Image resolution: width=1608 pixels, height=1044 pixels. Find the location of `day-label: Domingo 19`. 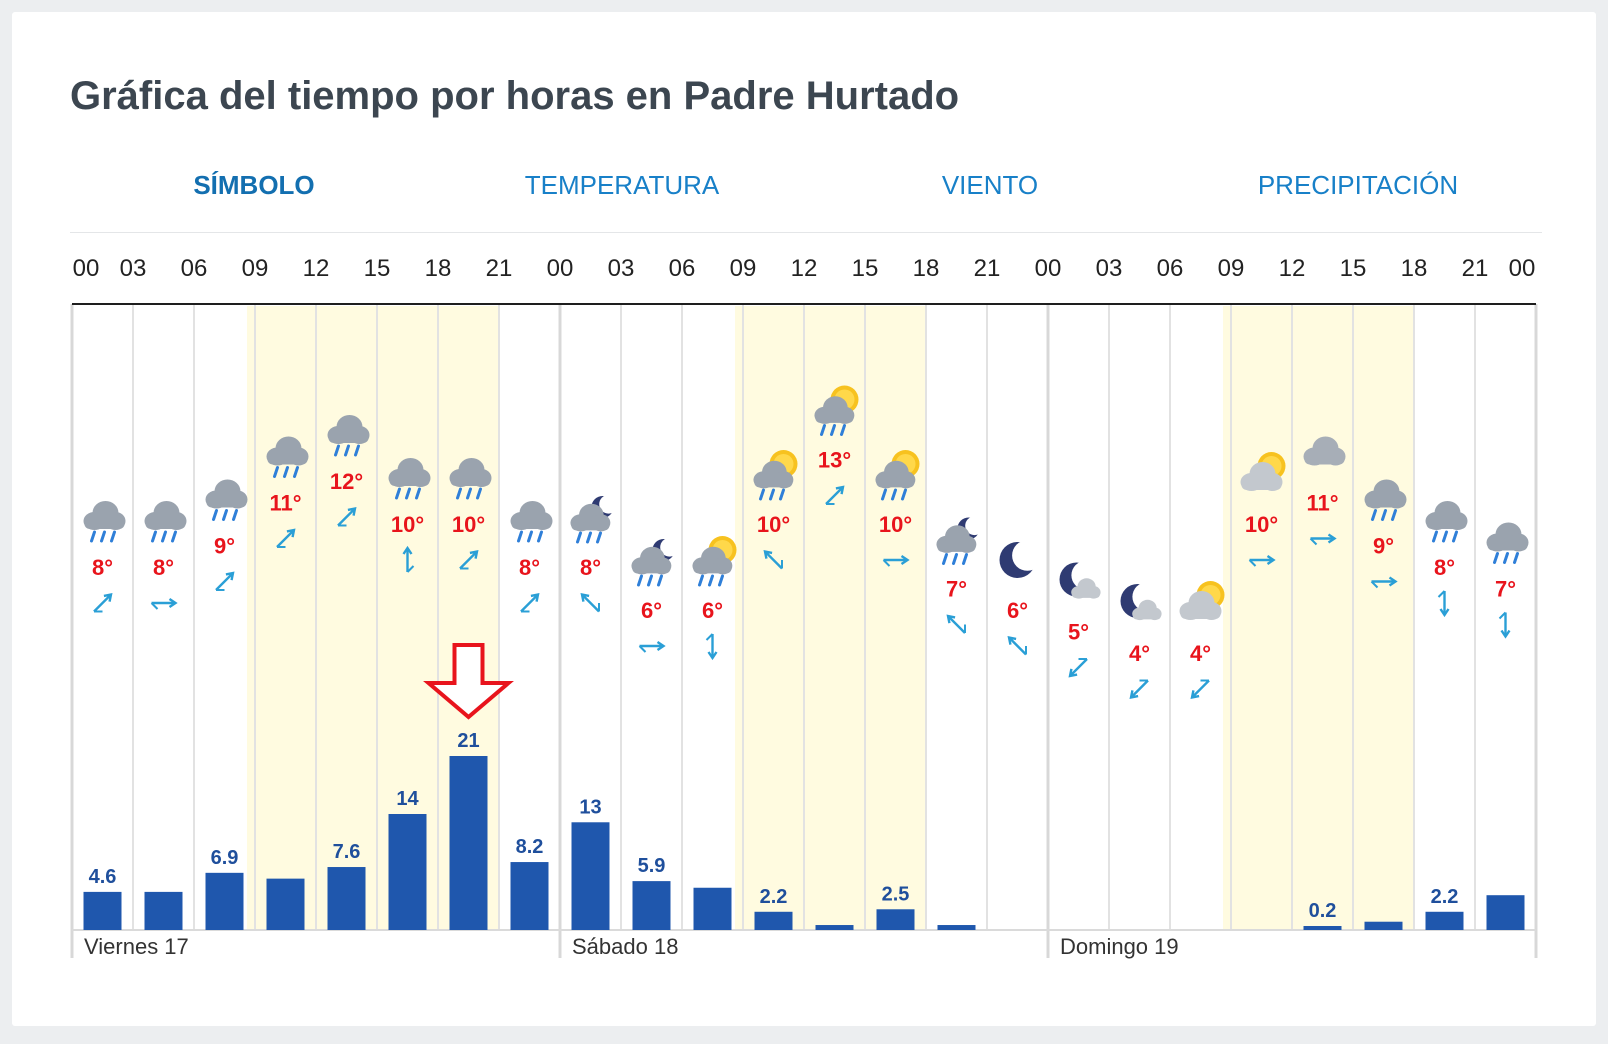

day-label: Domingo 19 is located at coordinates (1119, 946).